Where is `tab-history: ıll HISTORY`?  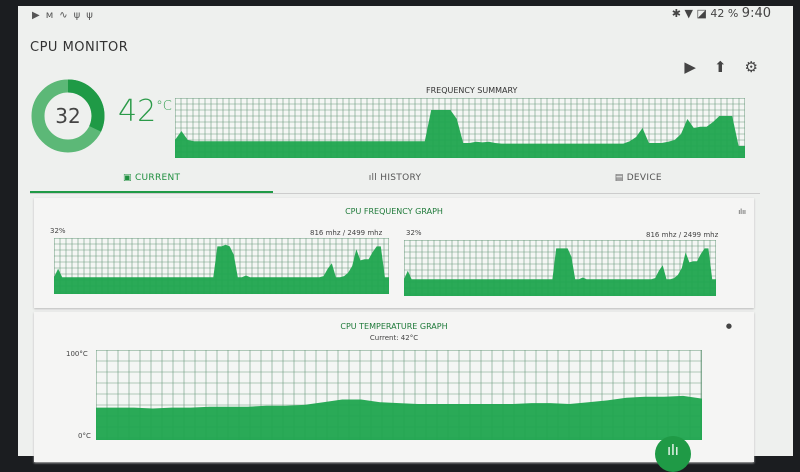
tab-history: ıll HISTORY is located at coordinates (394, 179).